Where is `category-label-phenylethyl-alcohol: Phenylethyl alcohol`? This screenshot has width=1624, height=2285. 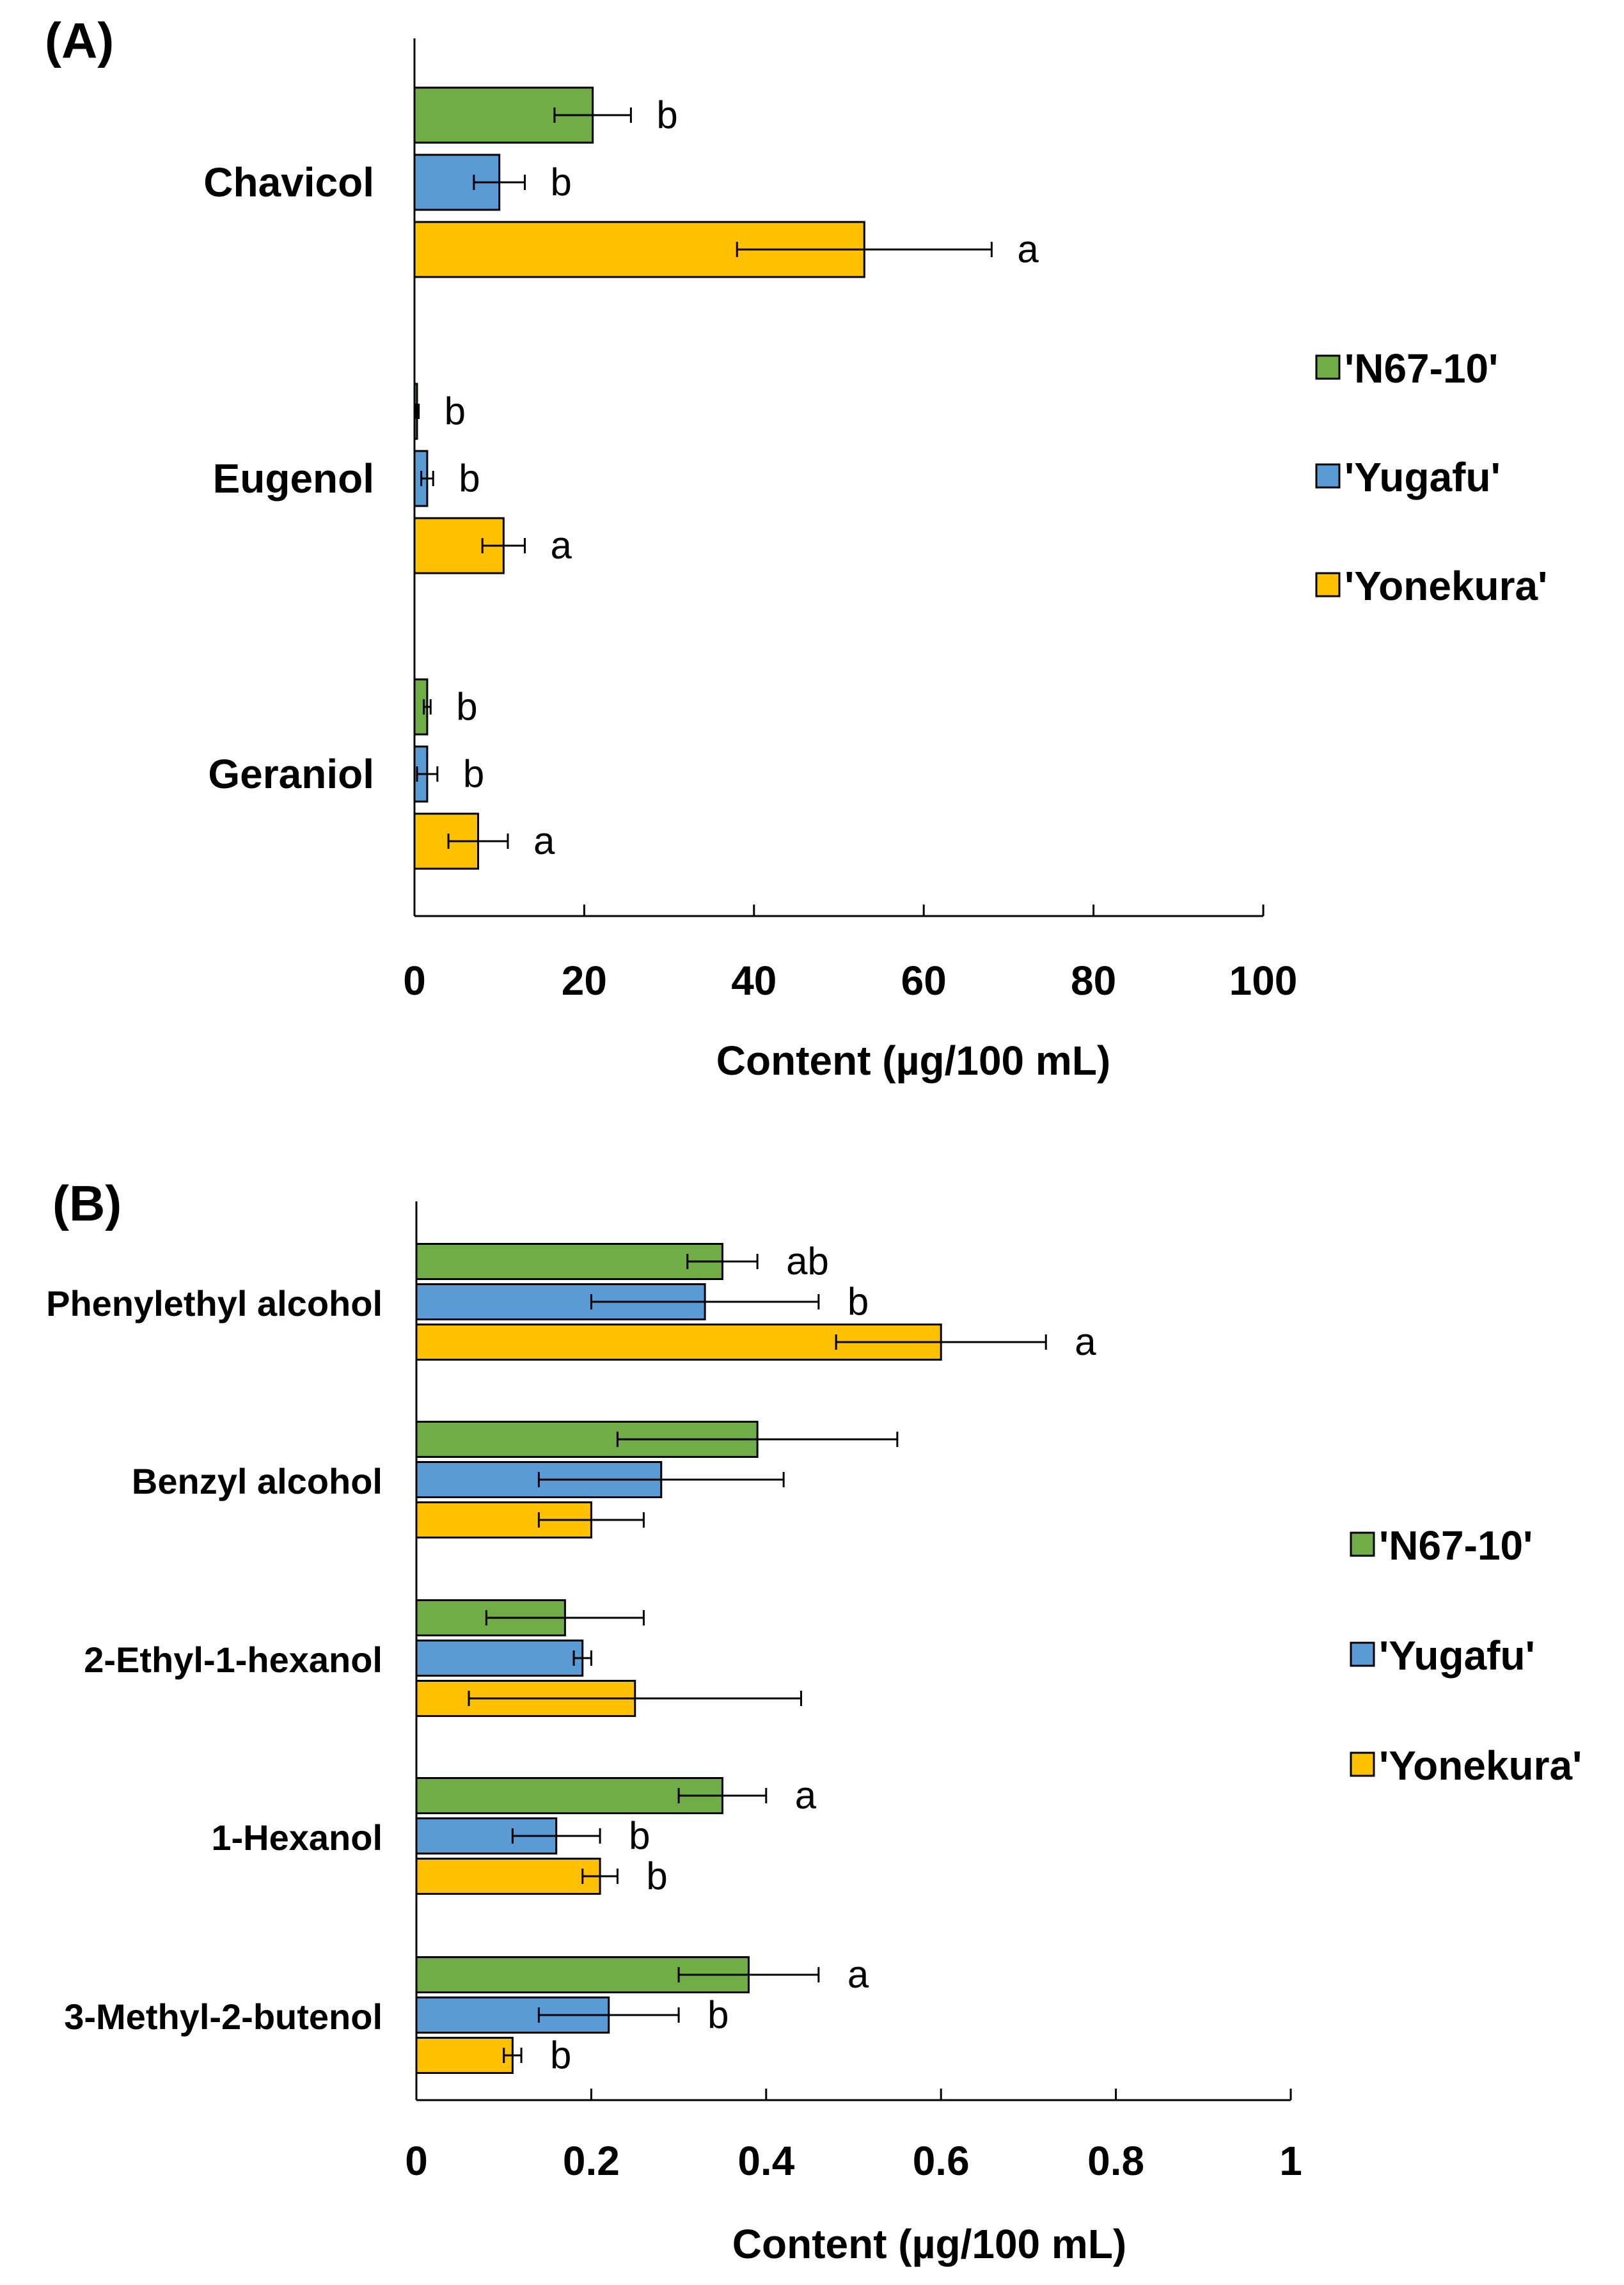
category-label-phenylethyl-alcohol: Phenylethyl alcohol is located at coordinates (214, 1303).